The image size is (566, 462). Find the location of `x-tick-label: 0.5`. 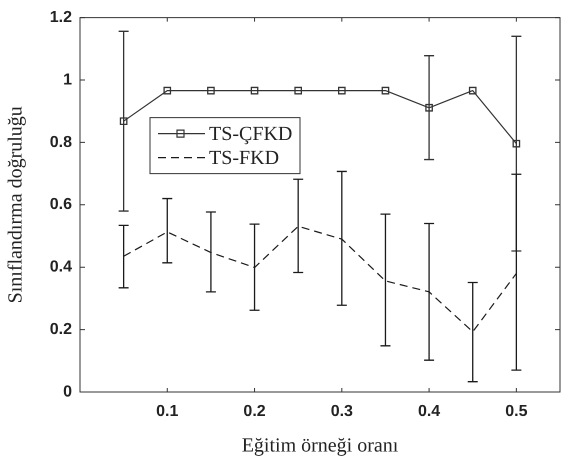

x-tick-label: 0.5 is located at coordinates (516, 411).